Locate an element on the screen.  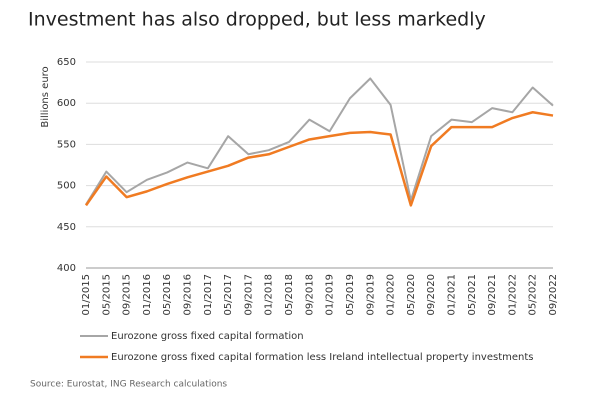
x-tick-label: 09/2015 is located at coordinates (127, 295).